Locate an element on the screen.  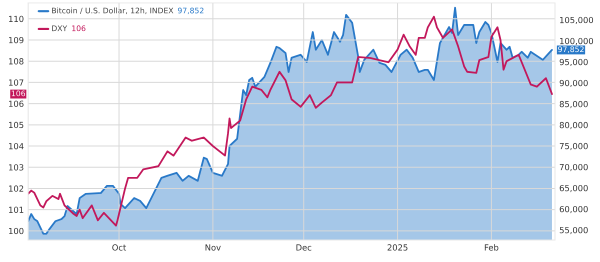
y2-tick-label: 55,000 is located at coordinates (574, 230).